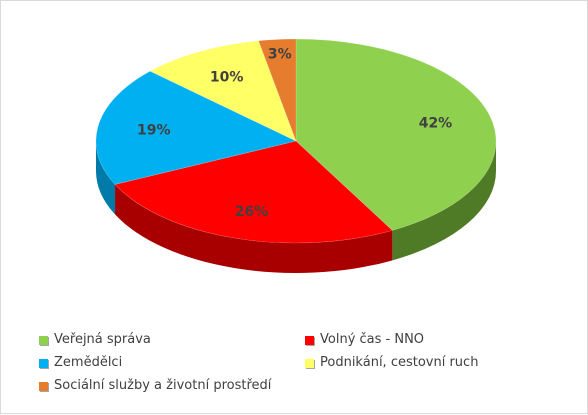 This screenshot has height=415, width=588. I want to click on legend-item-verejna-sprava: Veřejná správa, so click(95, 340).